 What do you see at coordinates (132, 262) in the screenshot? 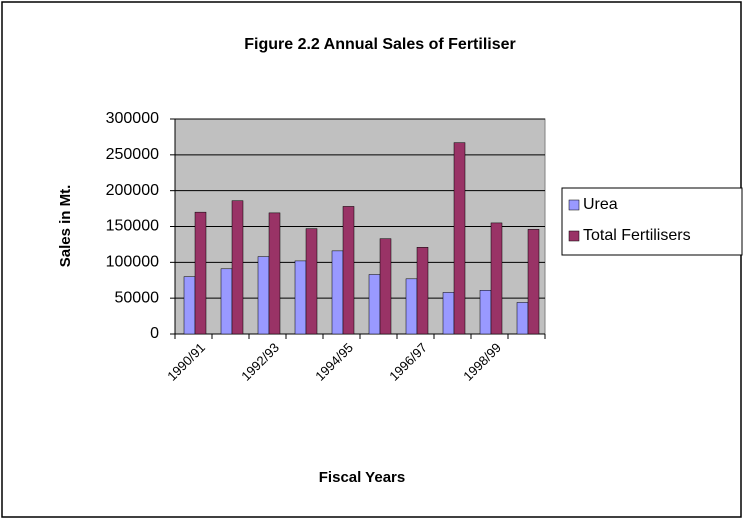
I see `y-tick-label: 100000` at bounding box center [132, 262].